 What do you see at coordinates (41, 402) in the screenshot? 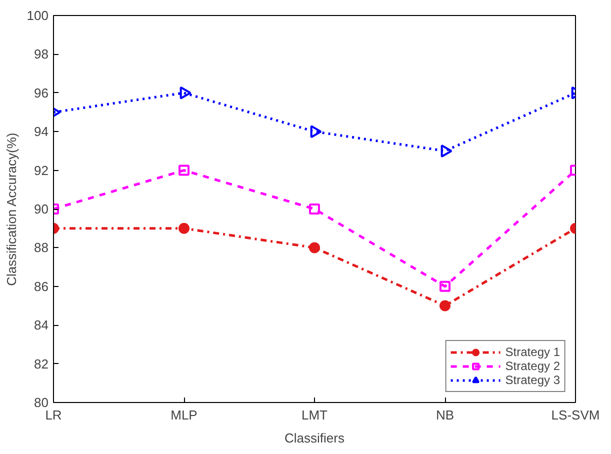
I see `y-tick-label: 80` at bounding box center [41, 402].